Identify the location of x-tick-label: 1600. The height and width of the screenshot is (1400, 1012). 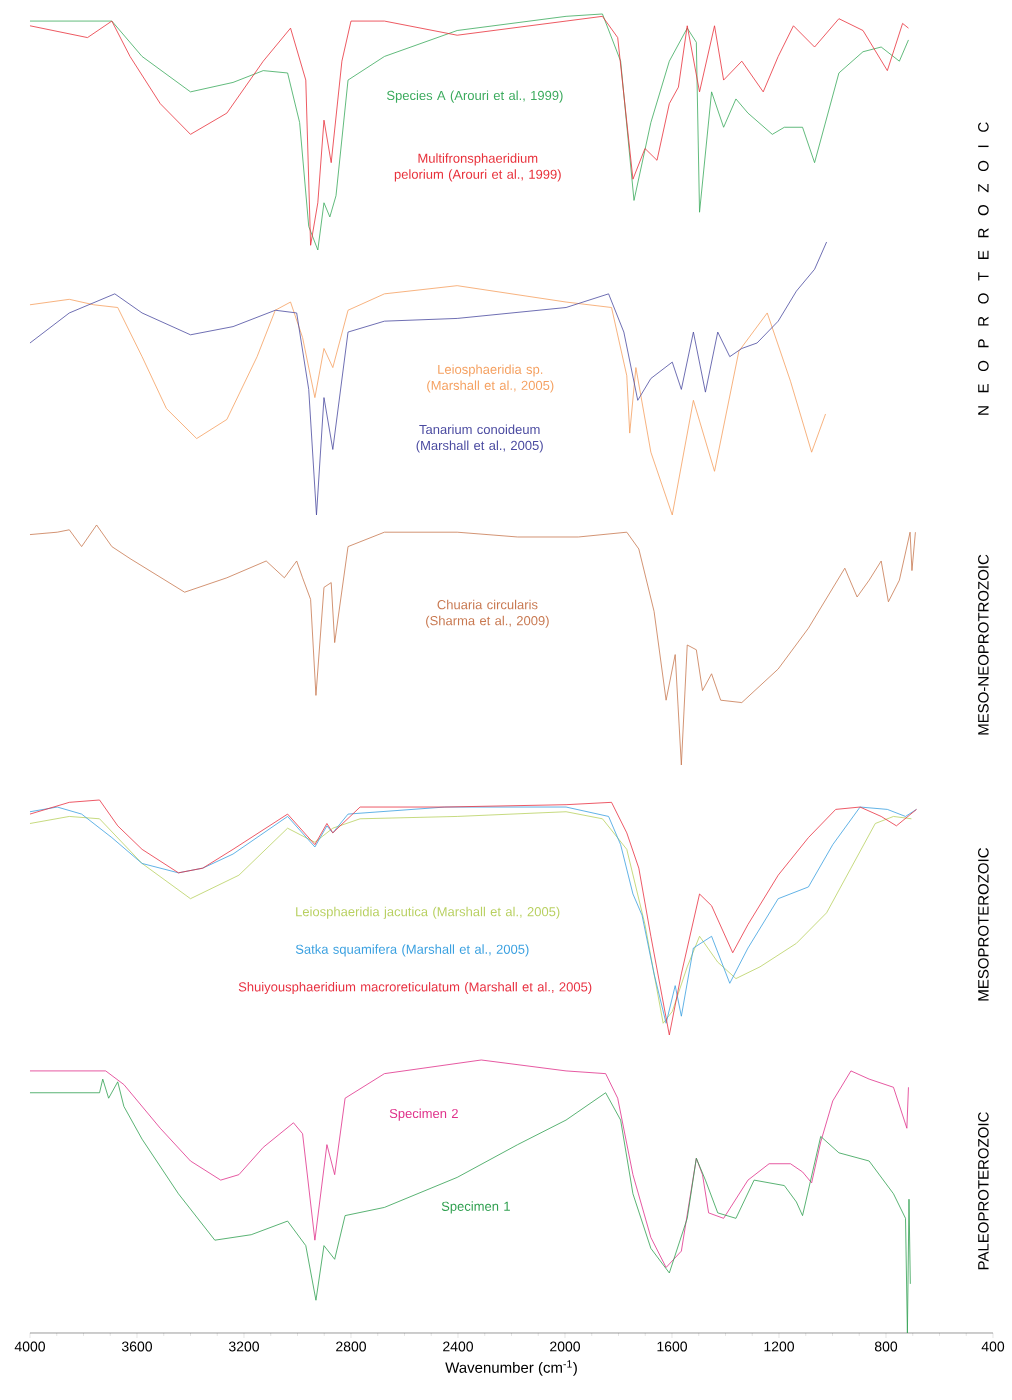
(672, 1346).